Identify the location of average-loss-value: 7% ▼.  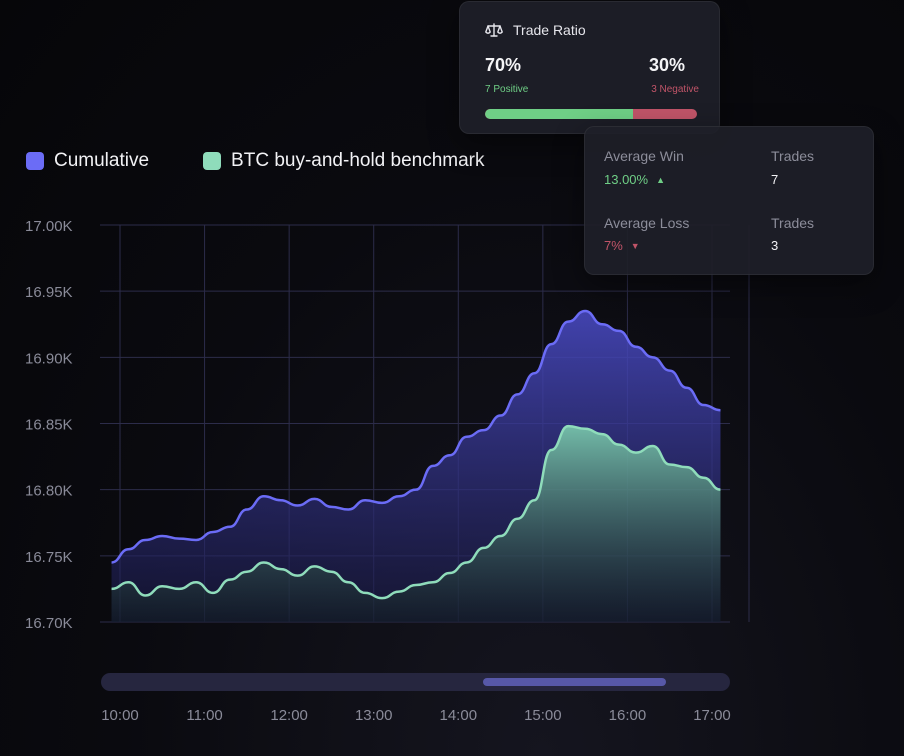
(622, 245).